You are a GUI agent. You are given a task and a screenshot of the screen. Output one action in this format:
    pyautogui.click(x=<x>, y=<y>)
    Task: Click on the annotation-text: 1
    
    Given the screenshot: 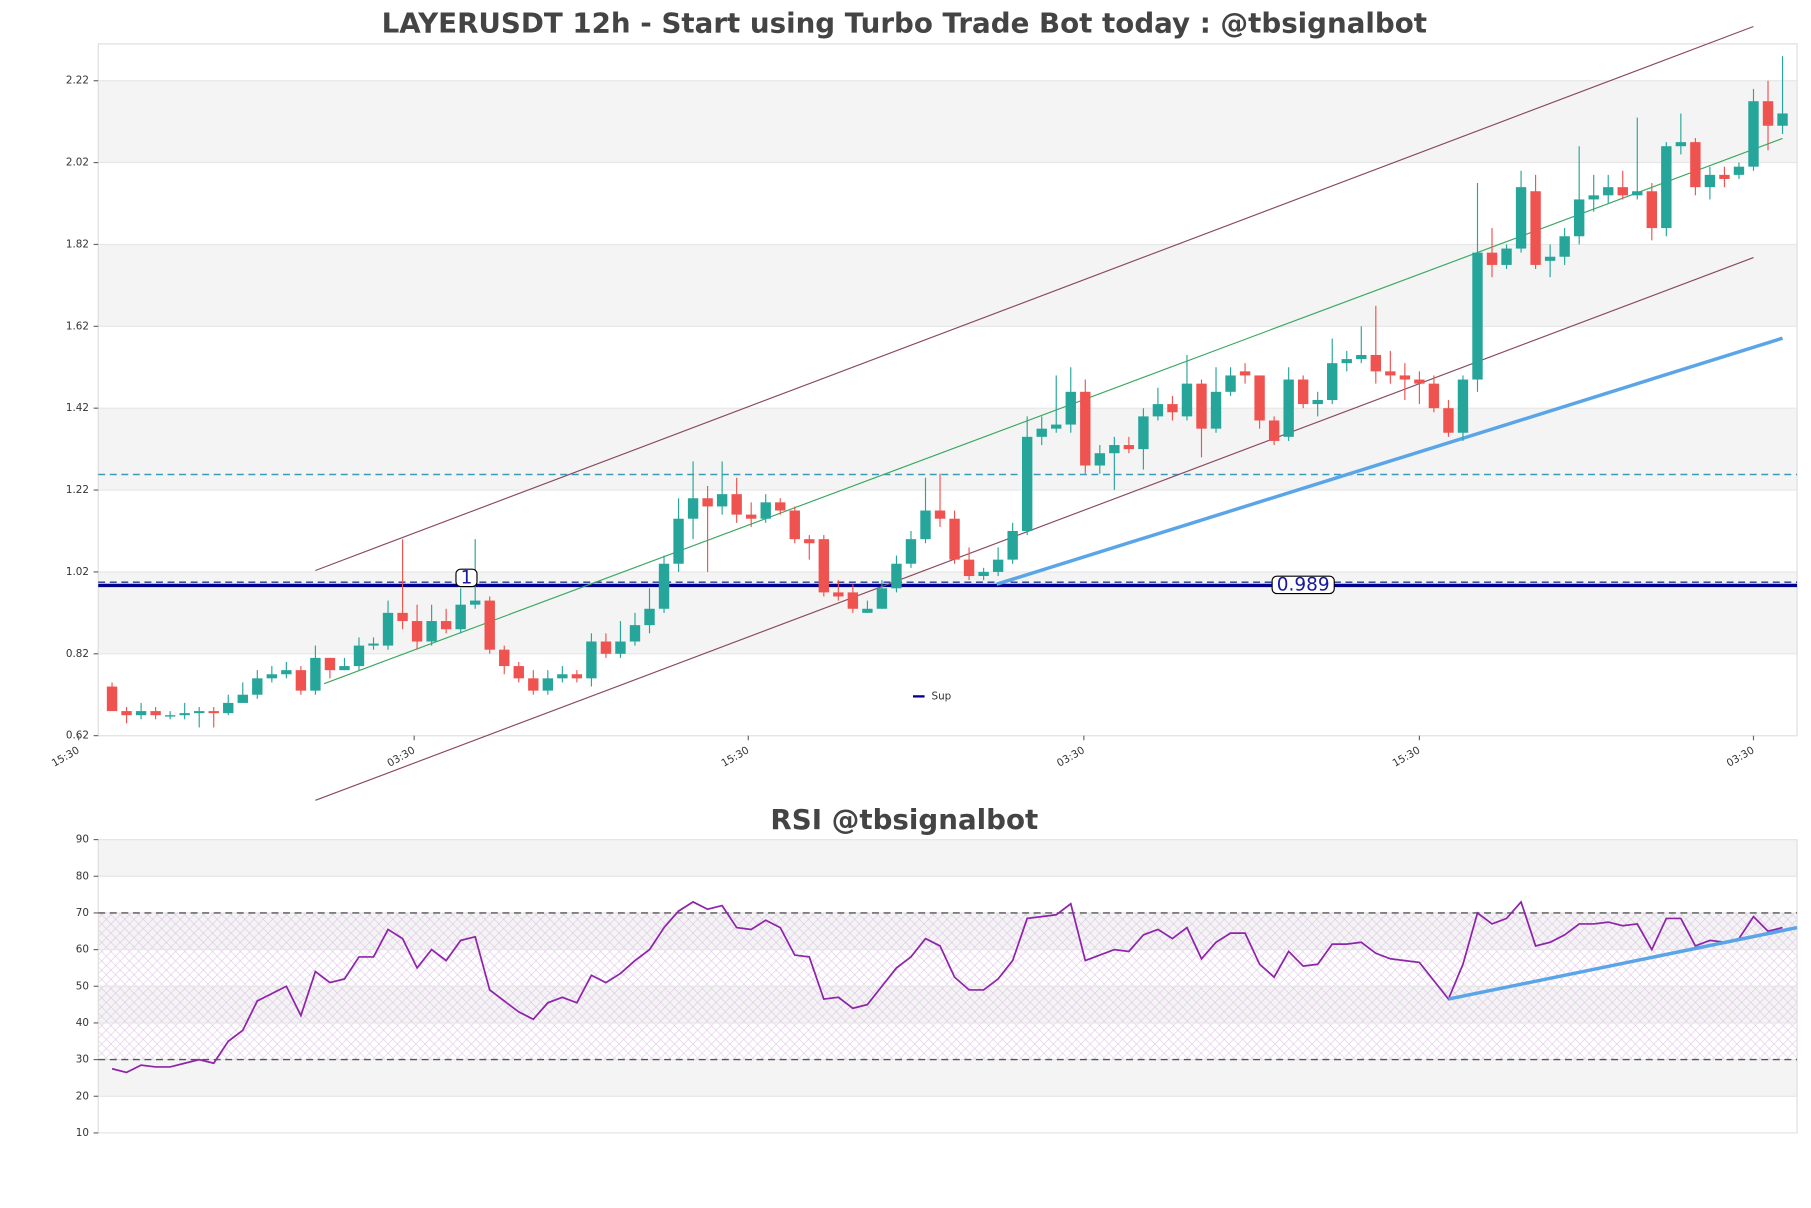 What is the action you would take?
    pyautogui.click(x=467, y=577)
    